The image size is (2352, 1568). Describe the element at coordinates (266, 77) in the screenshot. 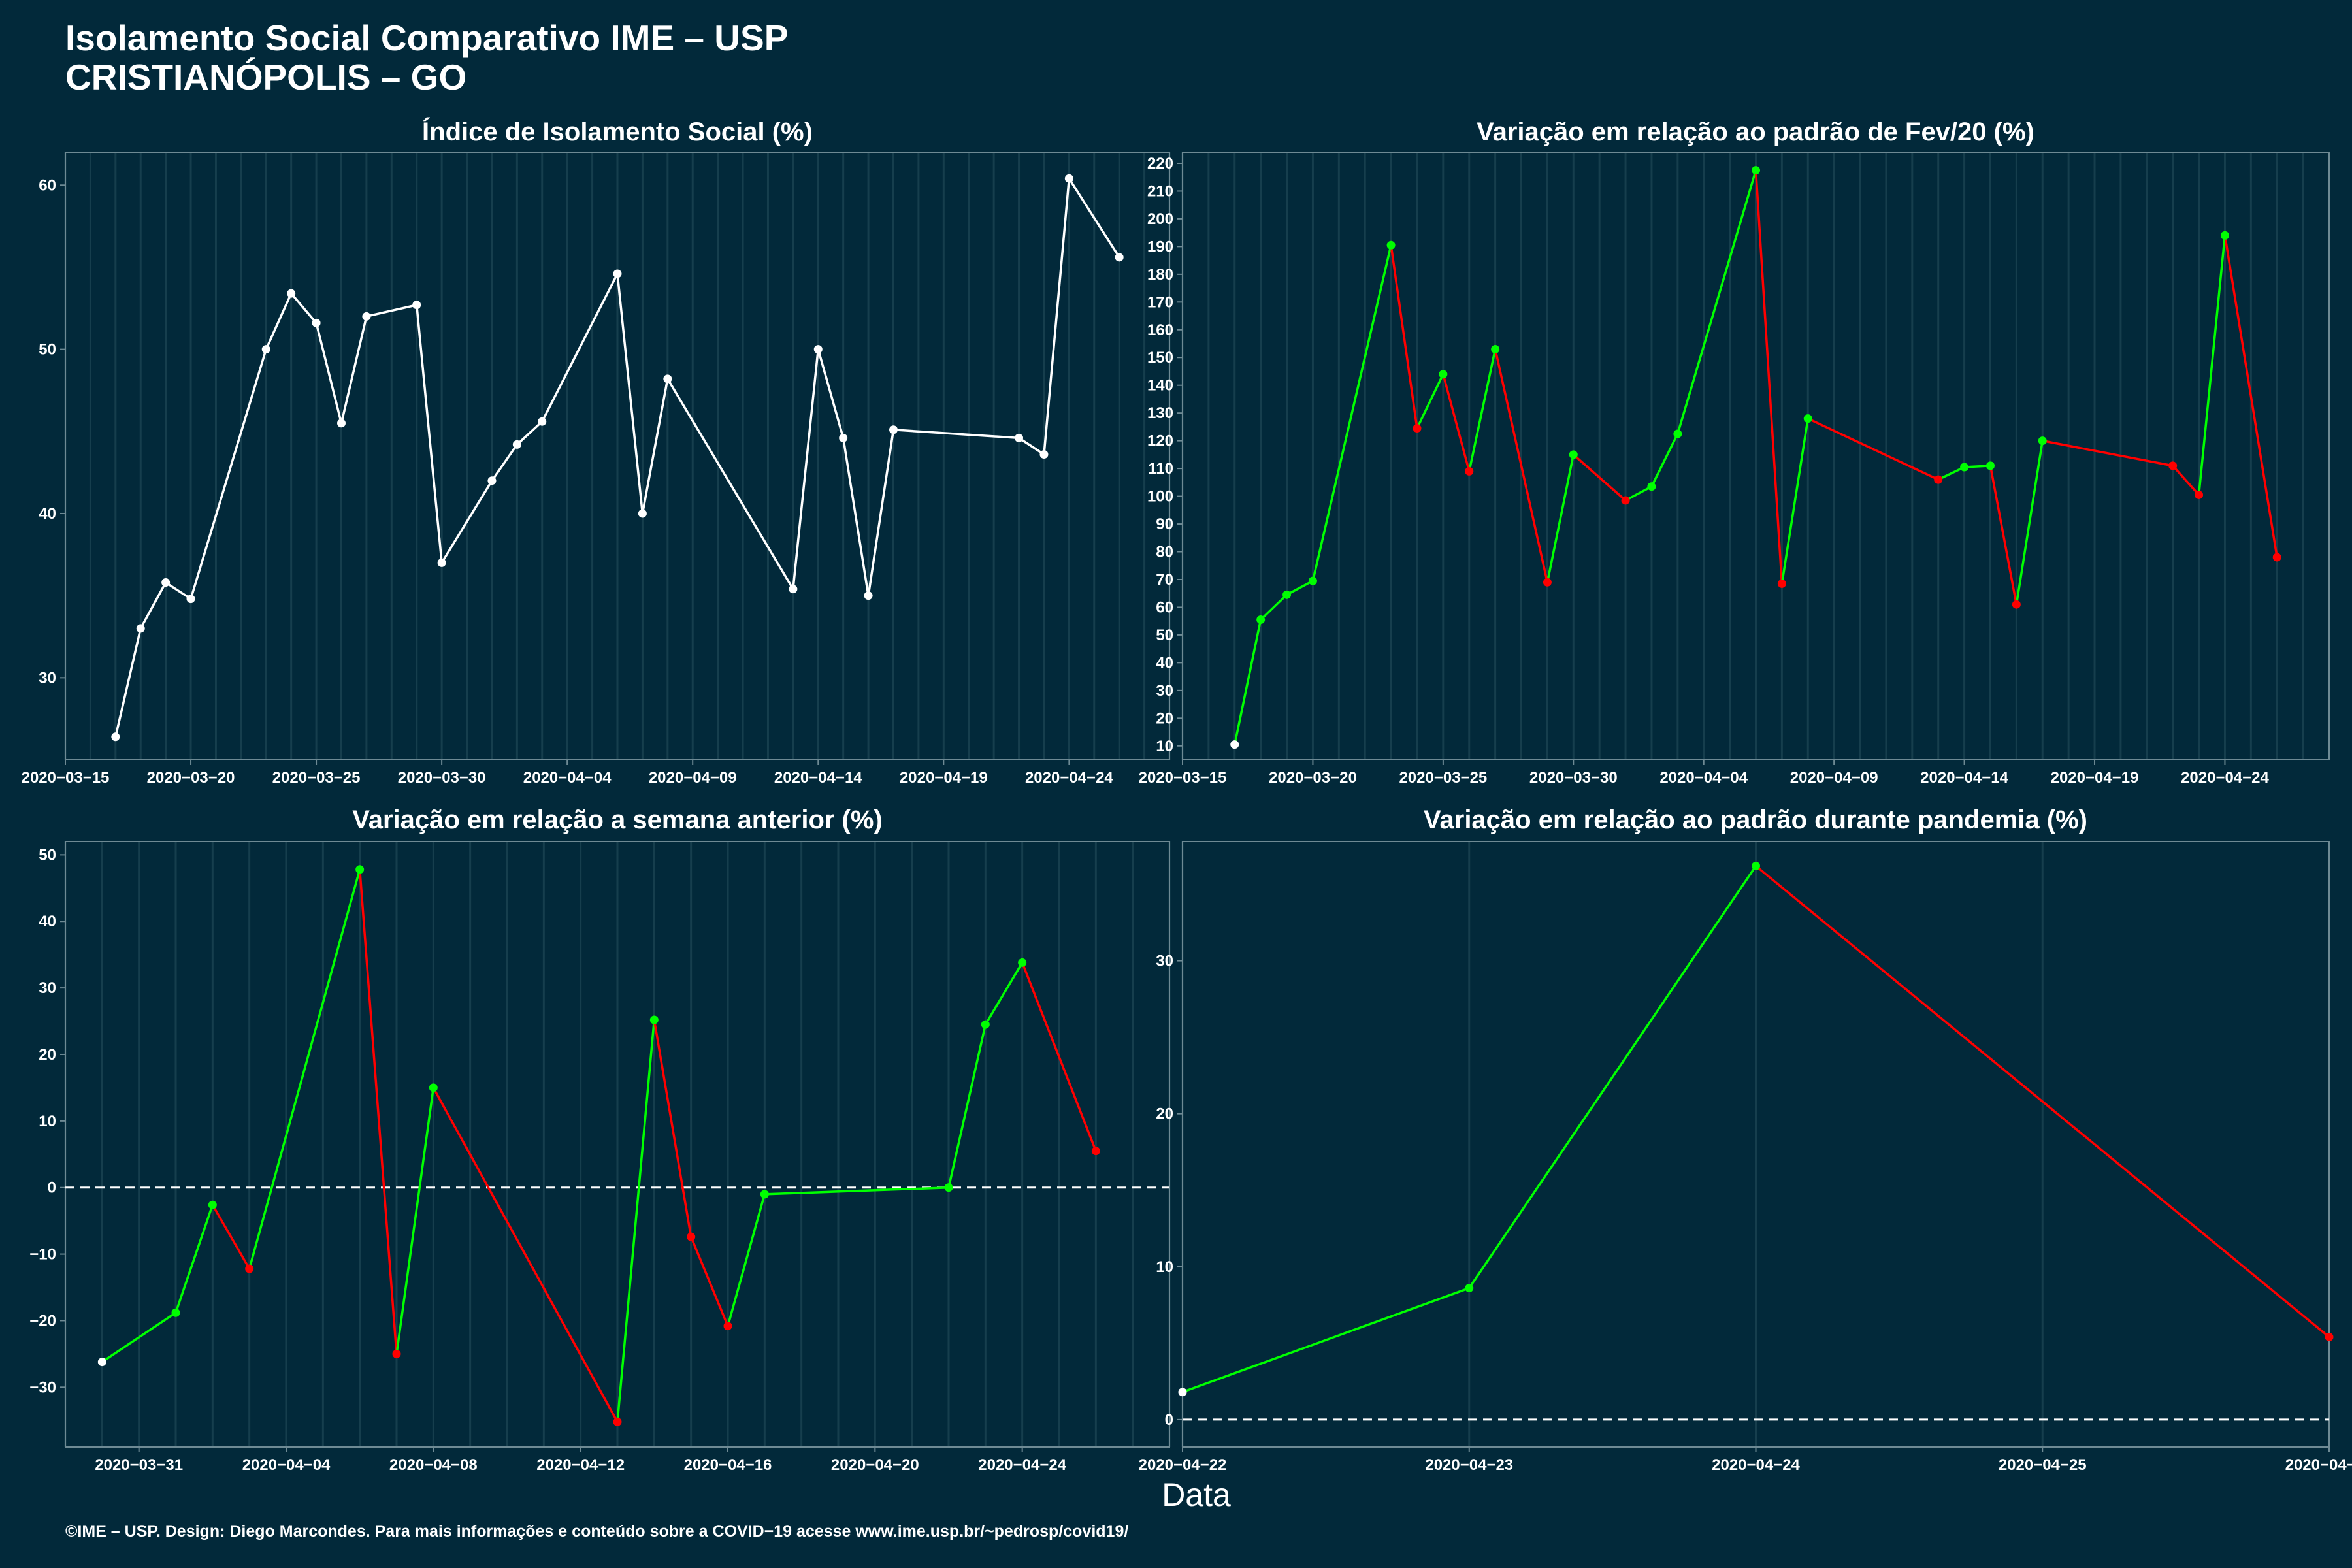

I see `chart-title-line2: CRISTIANÓPOLIS – GO` at that location.